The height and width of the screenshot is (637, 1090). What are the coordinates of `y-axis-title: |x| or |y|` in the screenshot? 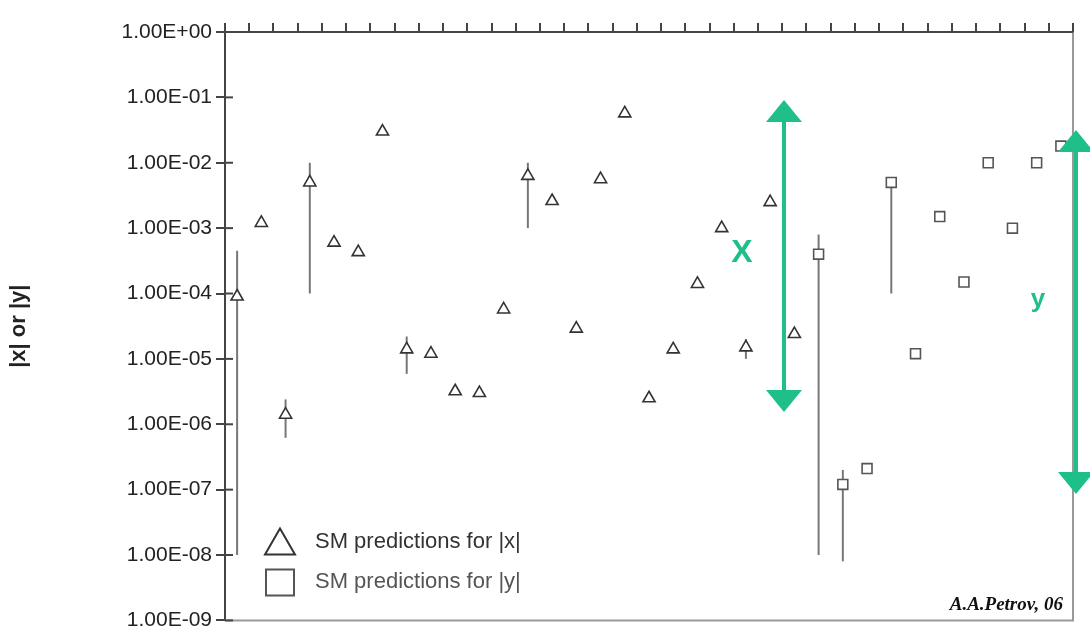 It's located at (18, 326).